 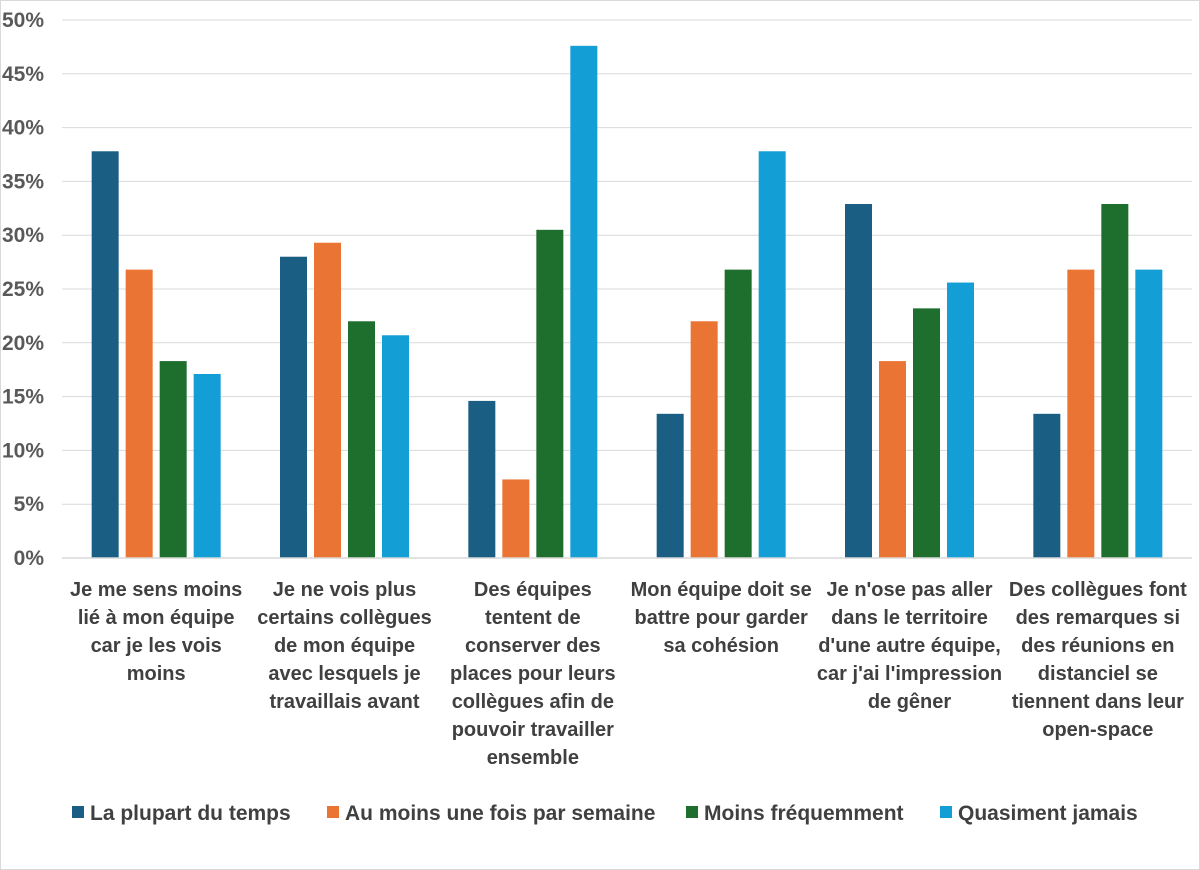 I want to click on y-tick-label: 10%, so click(x=23, y=450).